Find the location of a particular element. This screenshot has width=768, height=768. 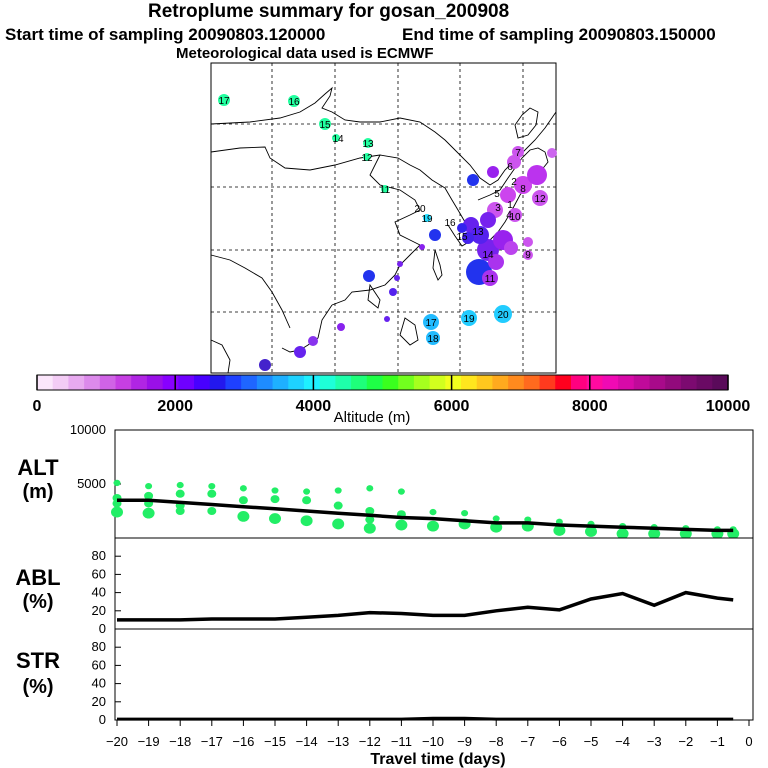

plume-label: 5 is located at coordinates (497, 194).